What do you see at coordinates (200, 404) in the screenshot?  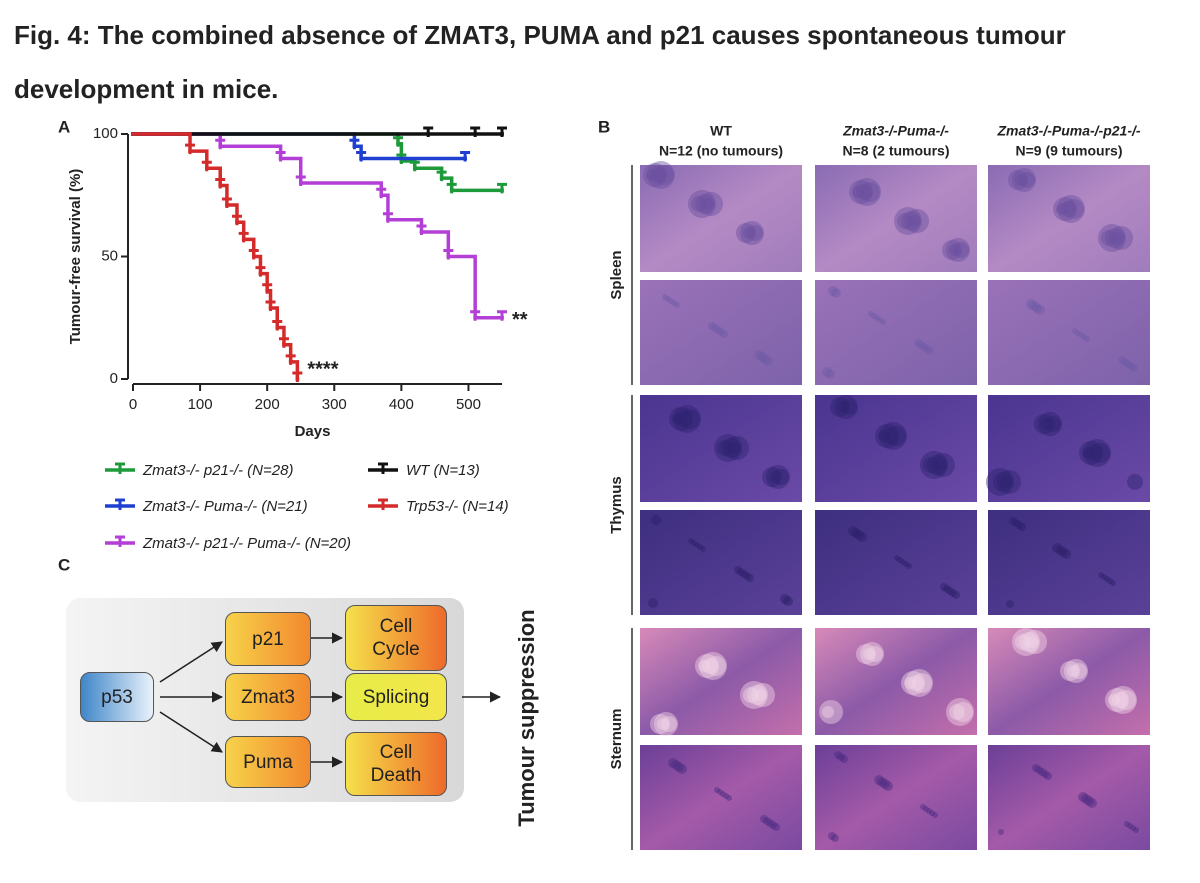 I see `x-tick-label: 100` at bounding box center [200, 404].